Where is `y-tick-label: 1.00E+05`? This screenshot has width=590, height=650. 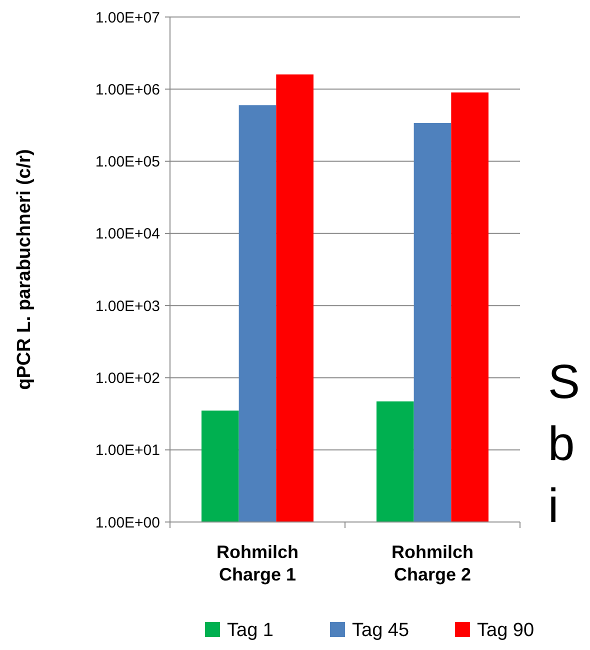
y-tick-label: 1.00E+05 is located at coordinates (127, 162).